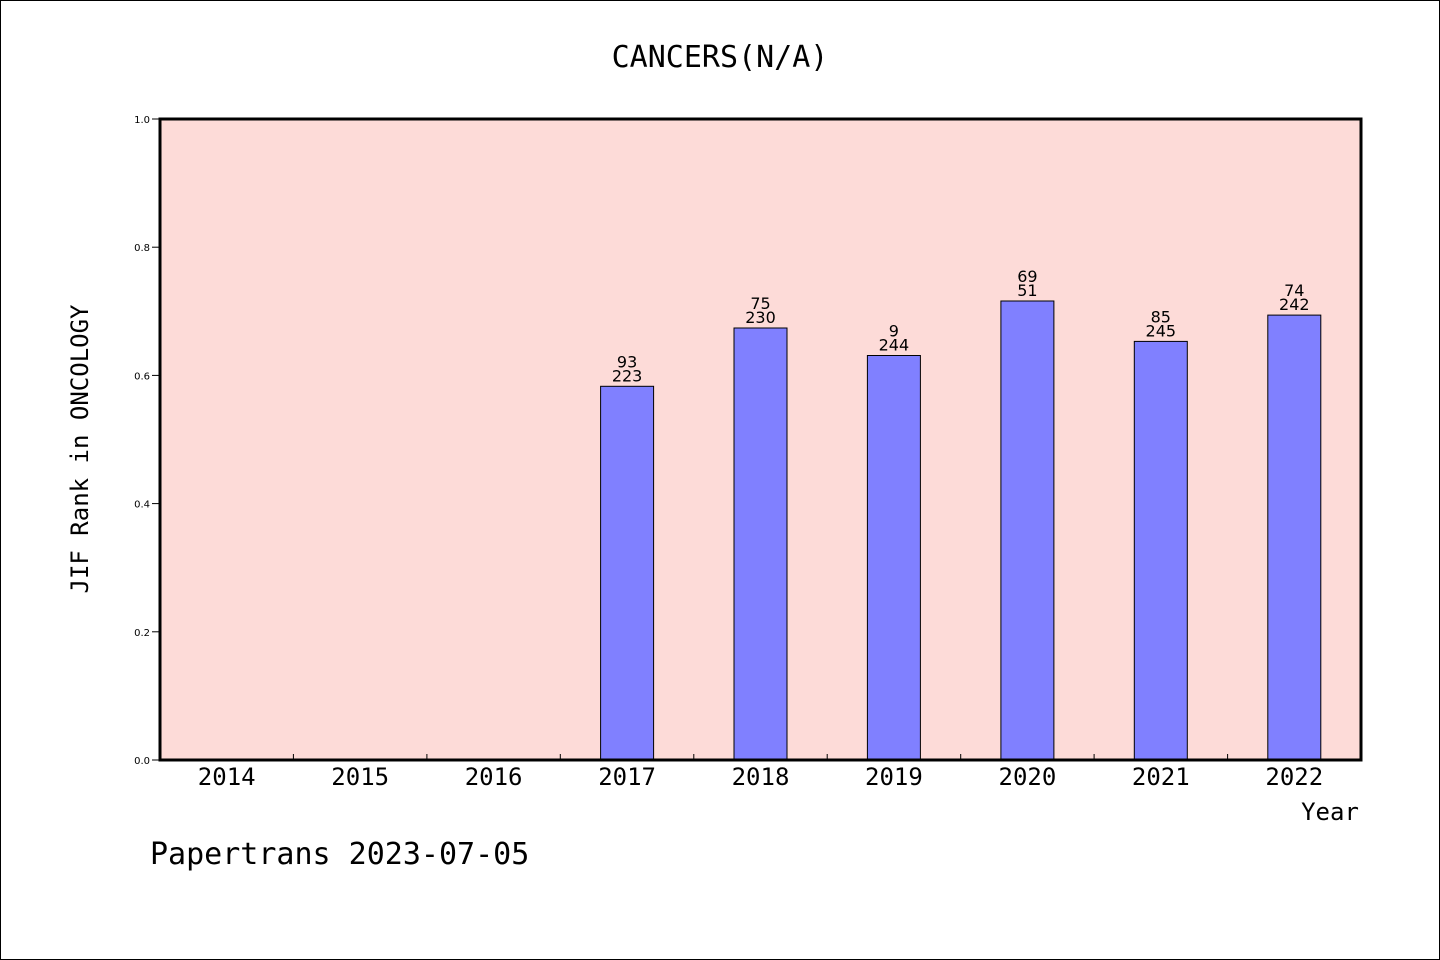 The height and width of the screenshot is (960, 1440). What do you see at coordinates (80, 449) in the screenshot?
I see `y-axis-label: JIF Rank in ONCOLOGY` at bounding box center [80, 449].